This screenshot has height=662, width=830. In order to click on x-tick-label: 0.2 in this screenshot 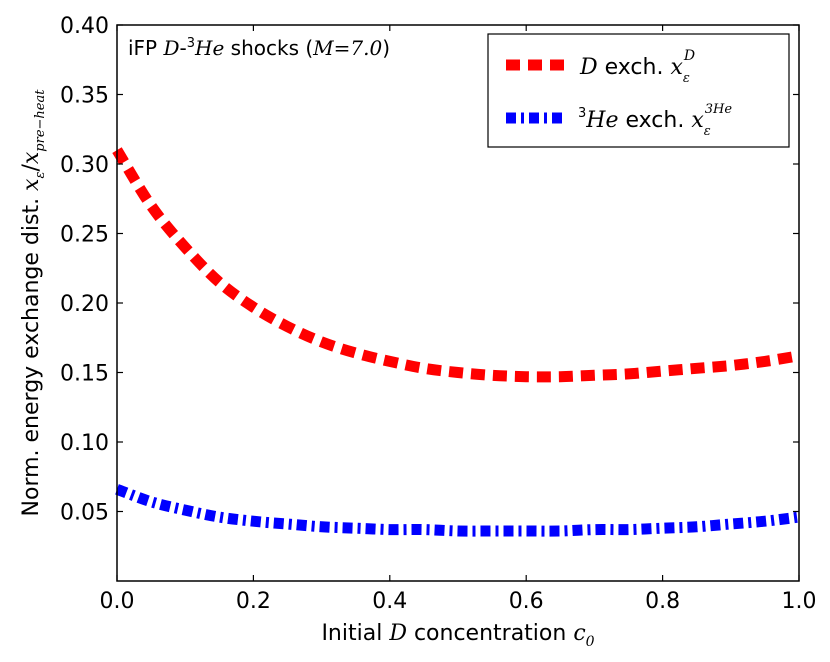, I will do `click(253, 601)`.